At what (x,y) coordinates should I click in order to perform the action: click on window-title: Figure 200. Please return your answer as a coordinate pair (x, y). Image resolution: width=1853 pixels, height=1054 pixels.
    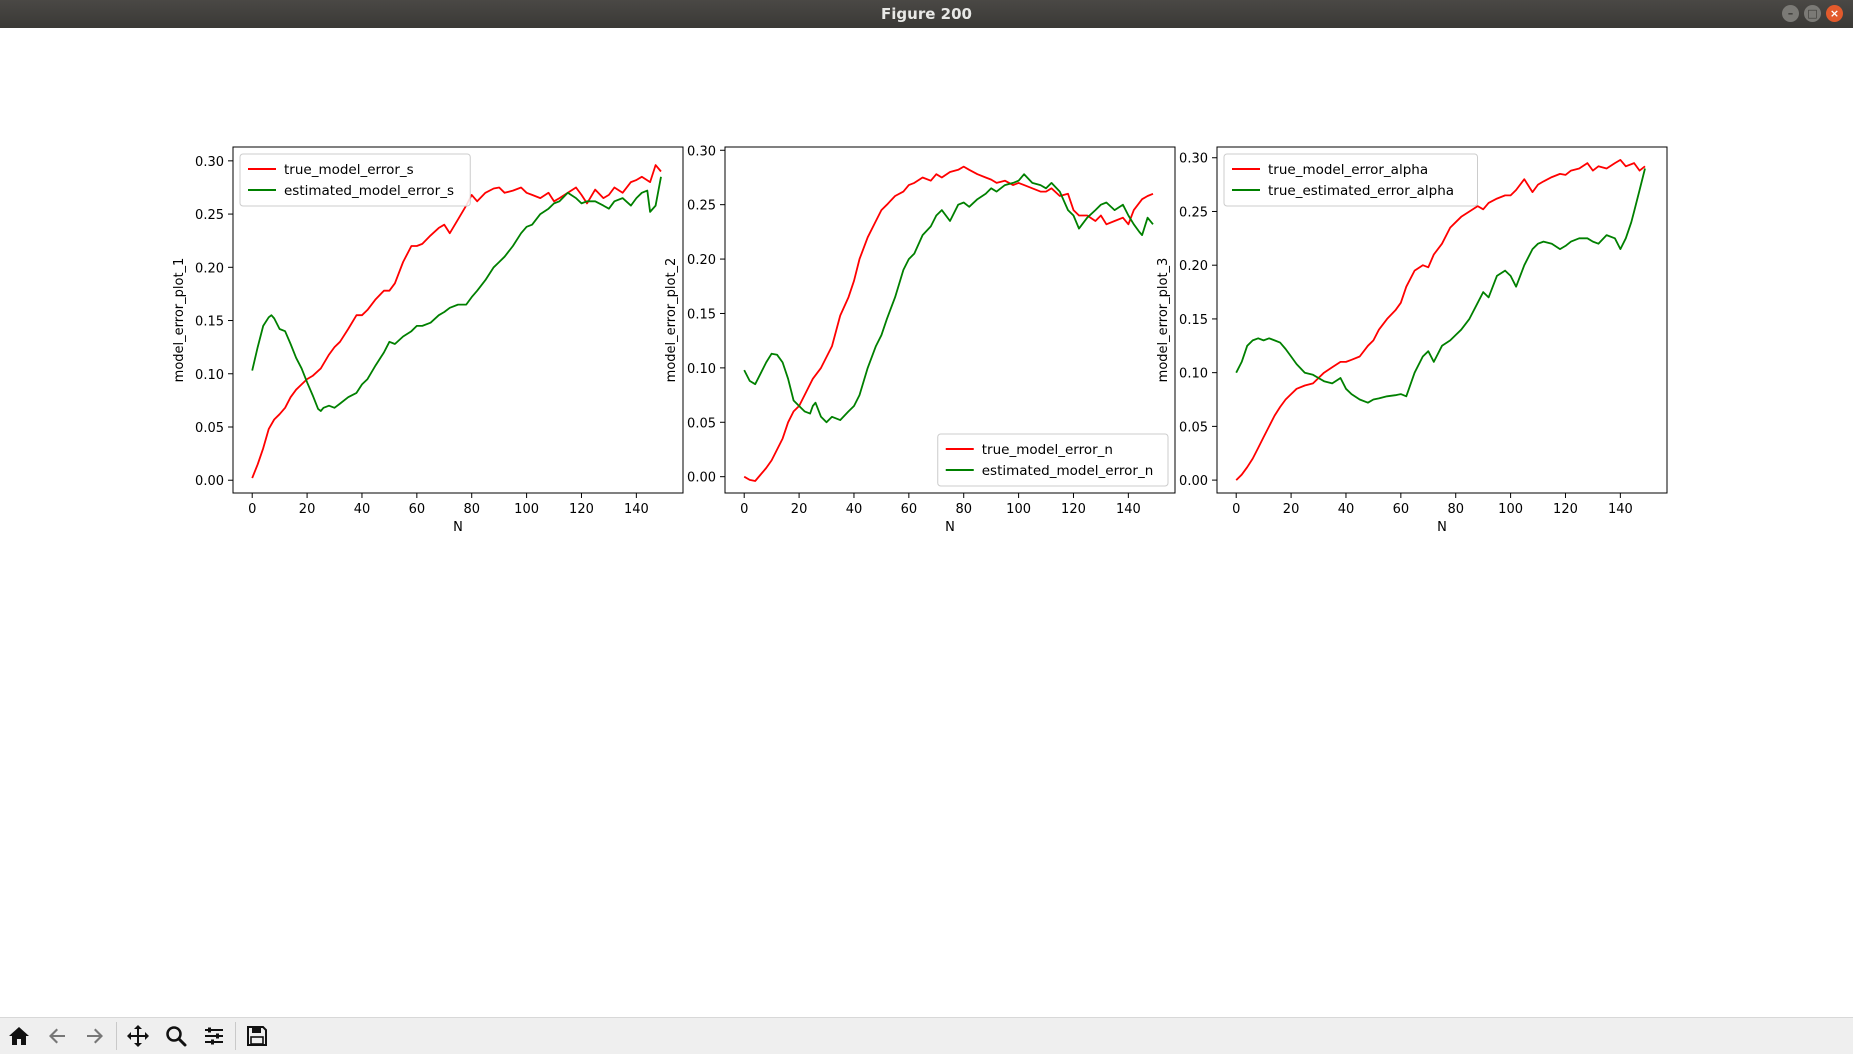
    Looking at the image, I should click on (926, 14).